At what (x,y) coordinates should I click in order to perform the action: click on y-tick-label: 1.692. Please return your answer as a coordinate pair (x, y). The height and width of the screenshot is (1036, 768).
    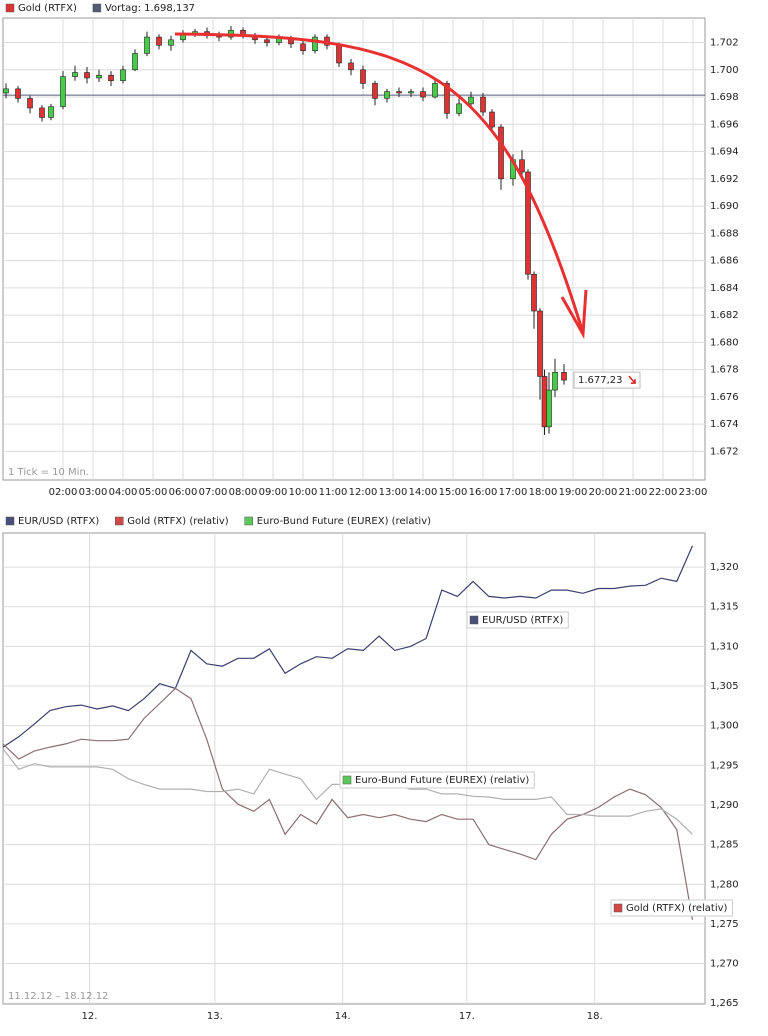
    Looking at the image, I should click on (724, 179).